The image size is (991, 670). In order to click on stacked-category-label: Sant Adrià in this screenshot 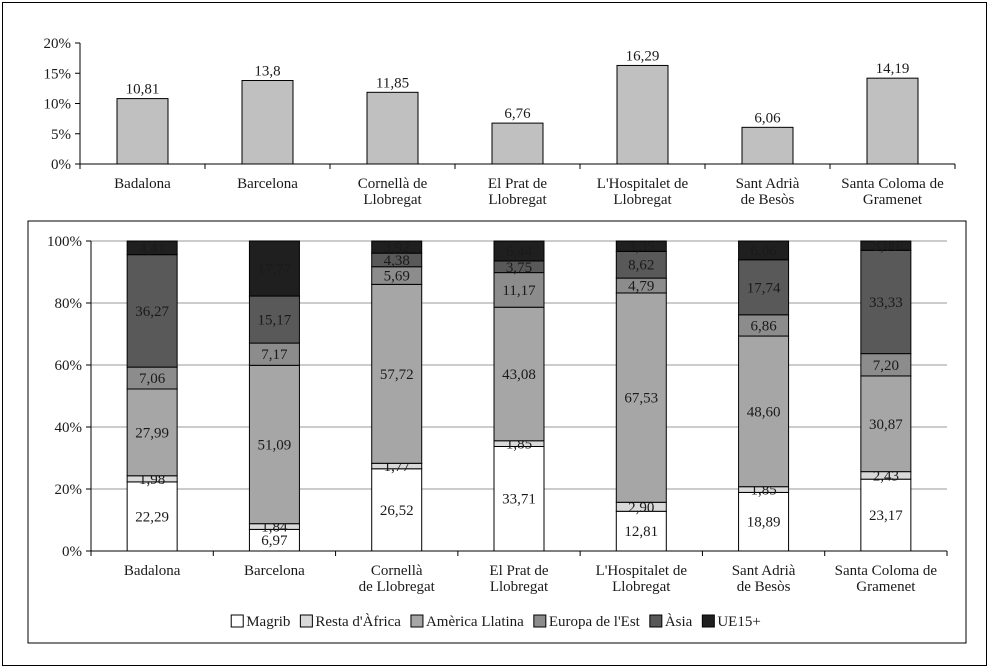, I will do `click(764, 571)`.